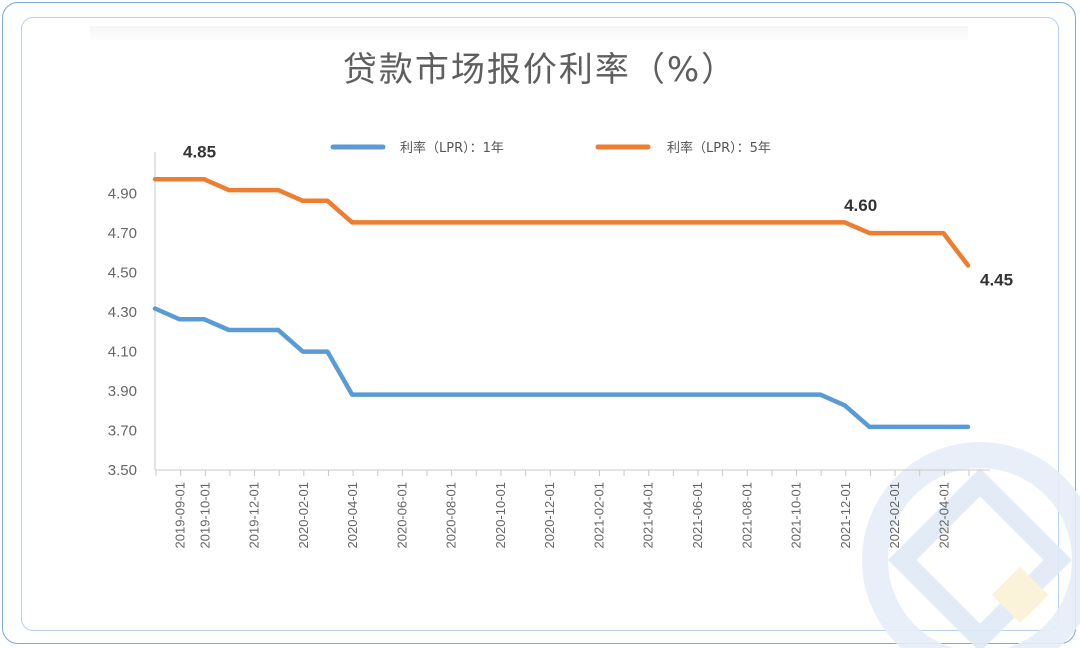 This screenshot has width=1080, height=648. I want to click on x-tick-label: 2021-12-01, so click(845, 515).